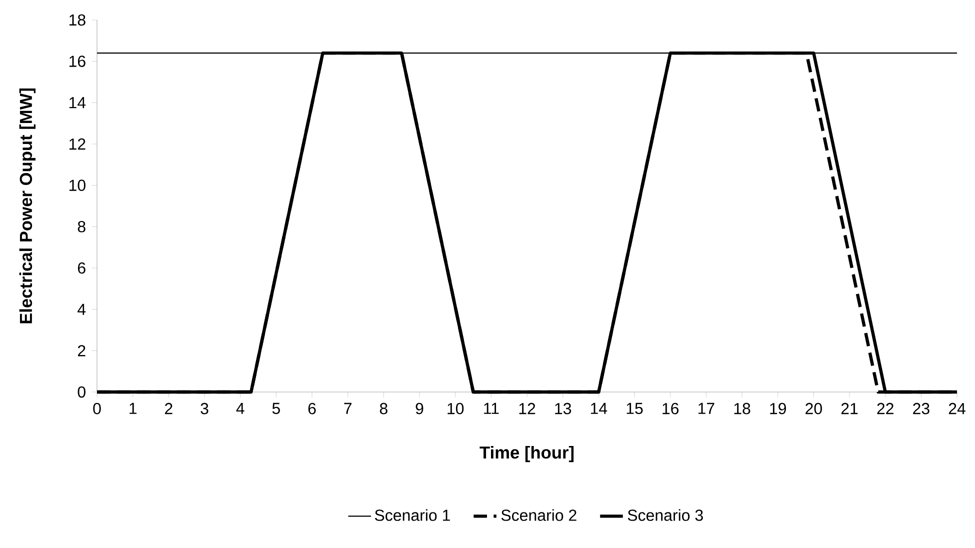 Image resolution: width=975 pixels, height=548 pixels. Describe the element at coordinates (527, 454) in the screenshot. I see `x-axis-title: Time [hour]` at that location.